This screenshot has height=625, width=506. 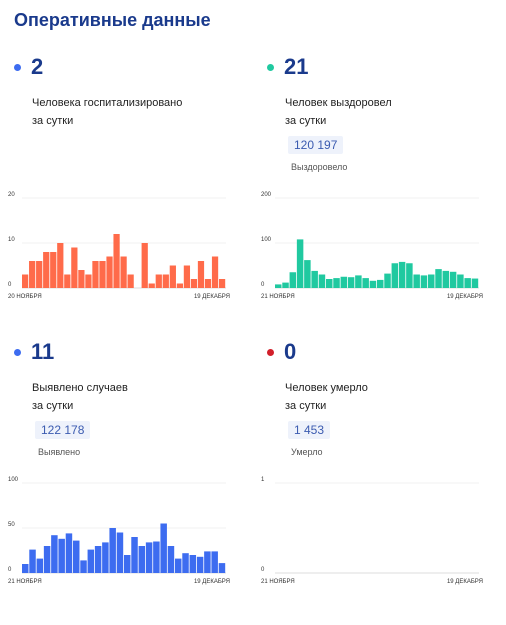 What do you see at coordinates (107, 103) in the screenshot?
I see `hospitalized-desc-line1: Человека госпитализировано` at bounding box center [107, 103].